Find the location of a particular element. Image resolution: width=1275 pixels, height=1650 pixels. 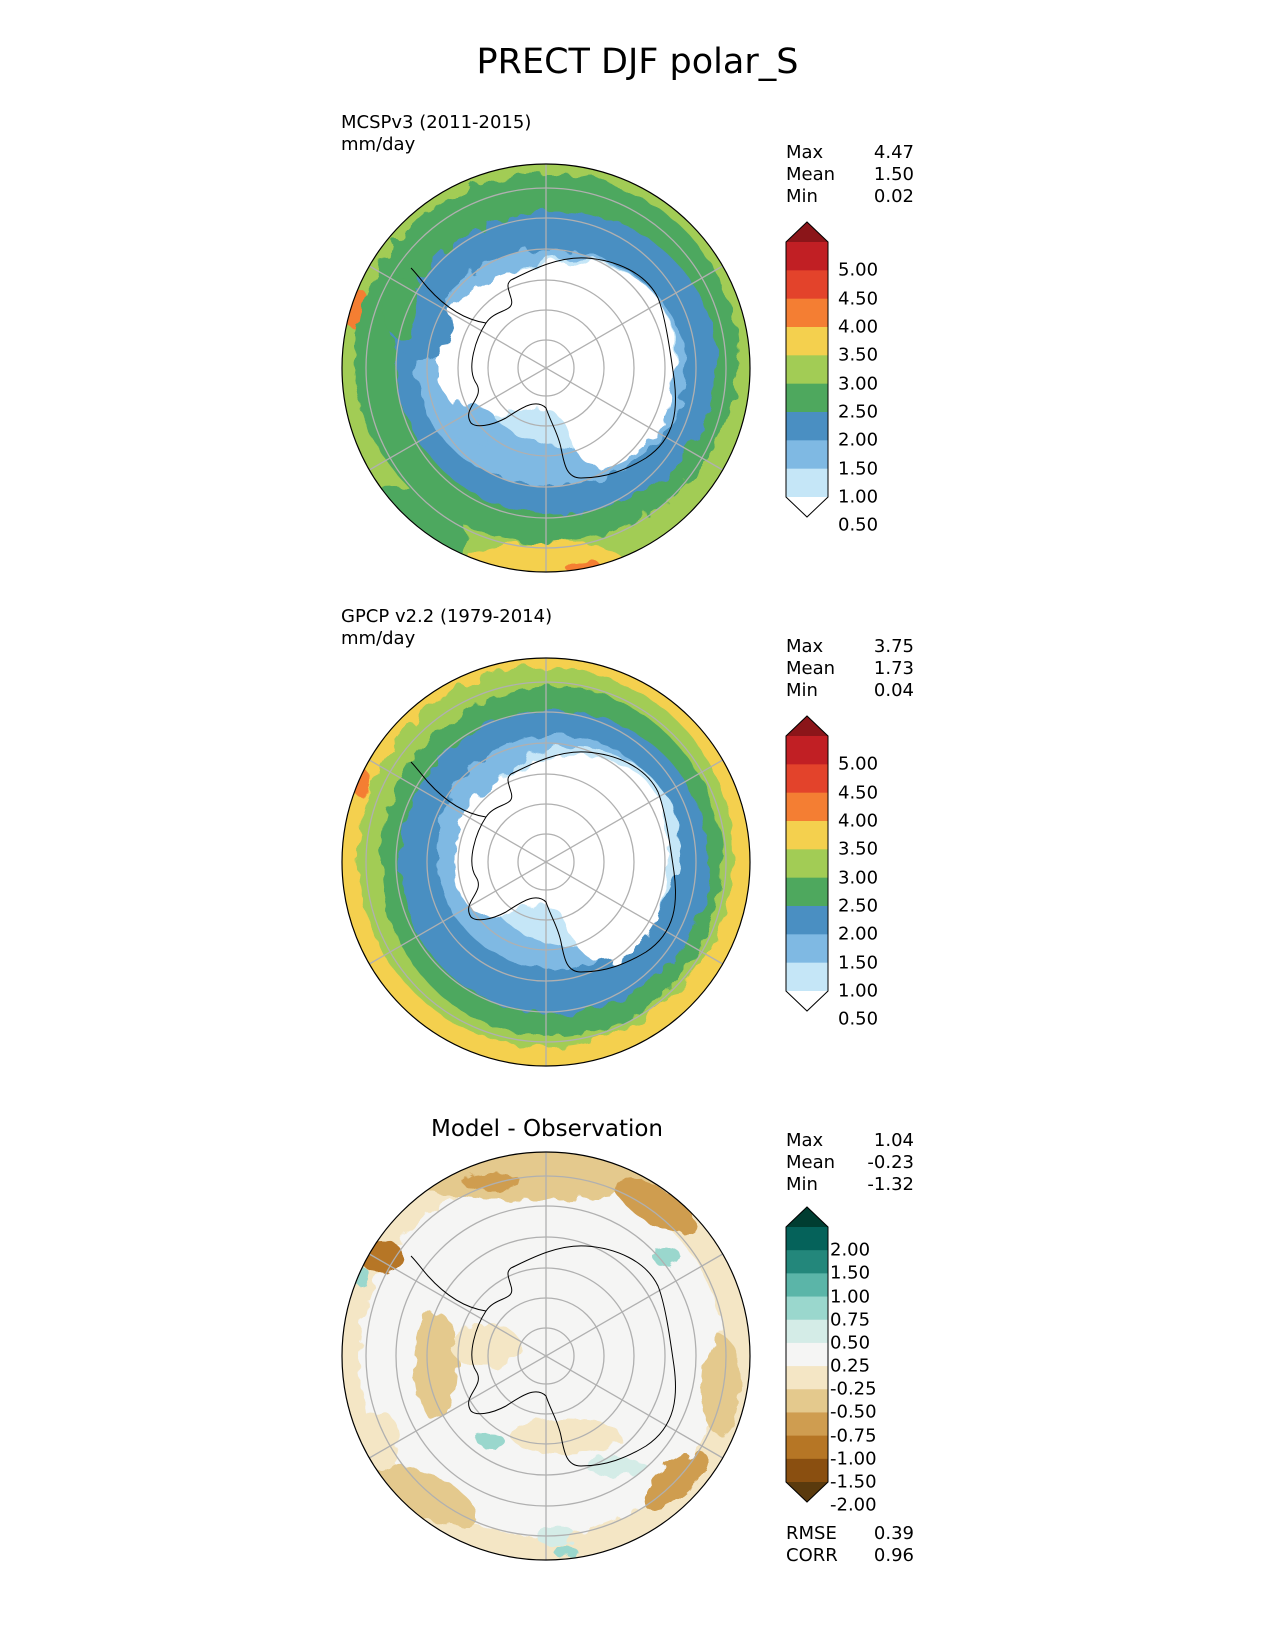

panel-2-colorbar is located at coordinates (807, 863).